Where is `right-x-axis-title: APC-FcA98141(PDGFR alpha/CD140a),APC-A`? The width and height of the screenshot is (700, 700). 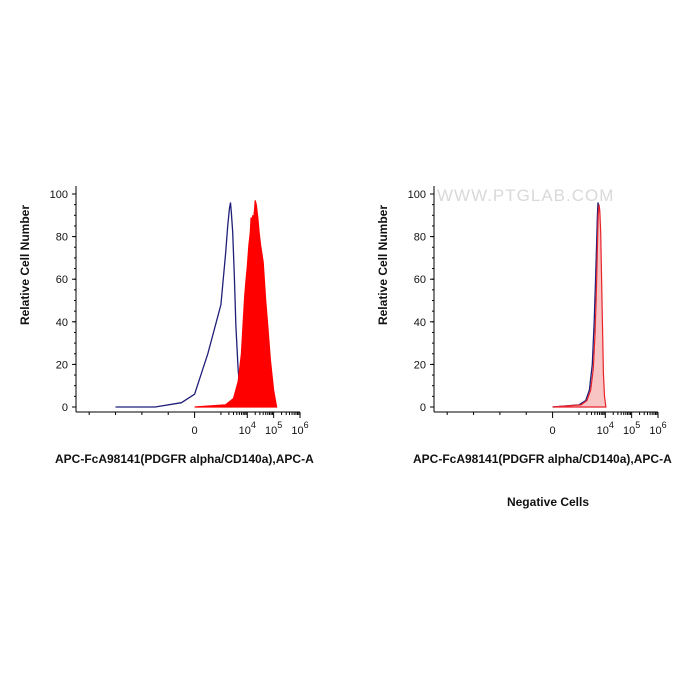 right-x-axis-title: APC-FcA98141(PDGFR alpha/CD140a),APC-A is located at coordinates (542, 459).